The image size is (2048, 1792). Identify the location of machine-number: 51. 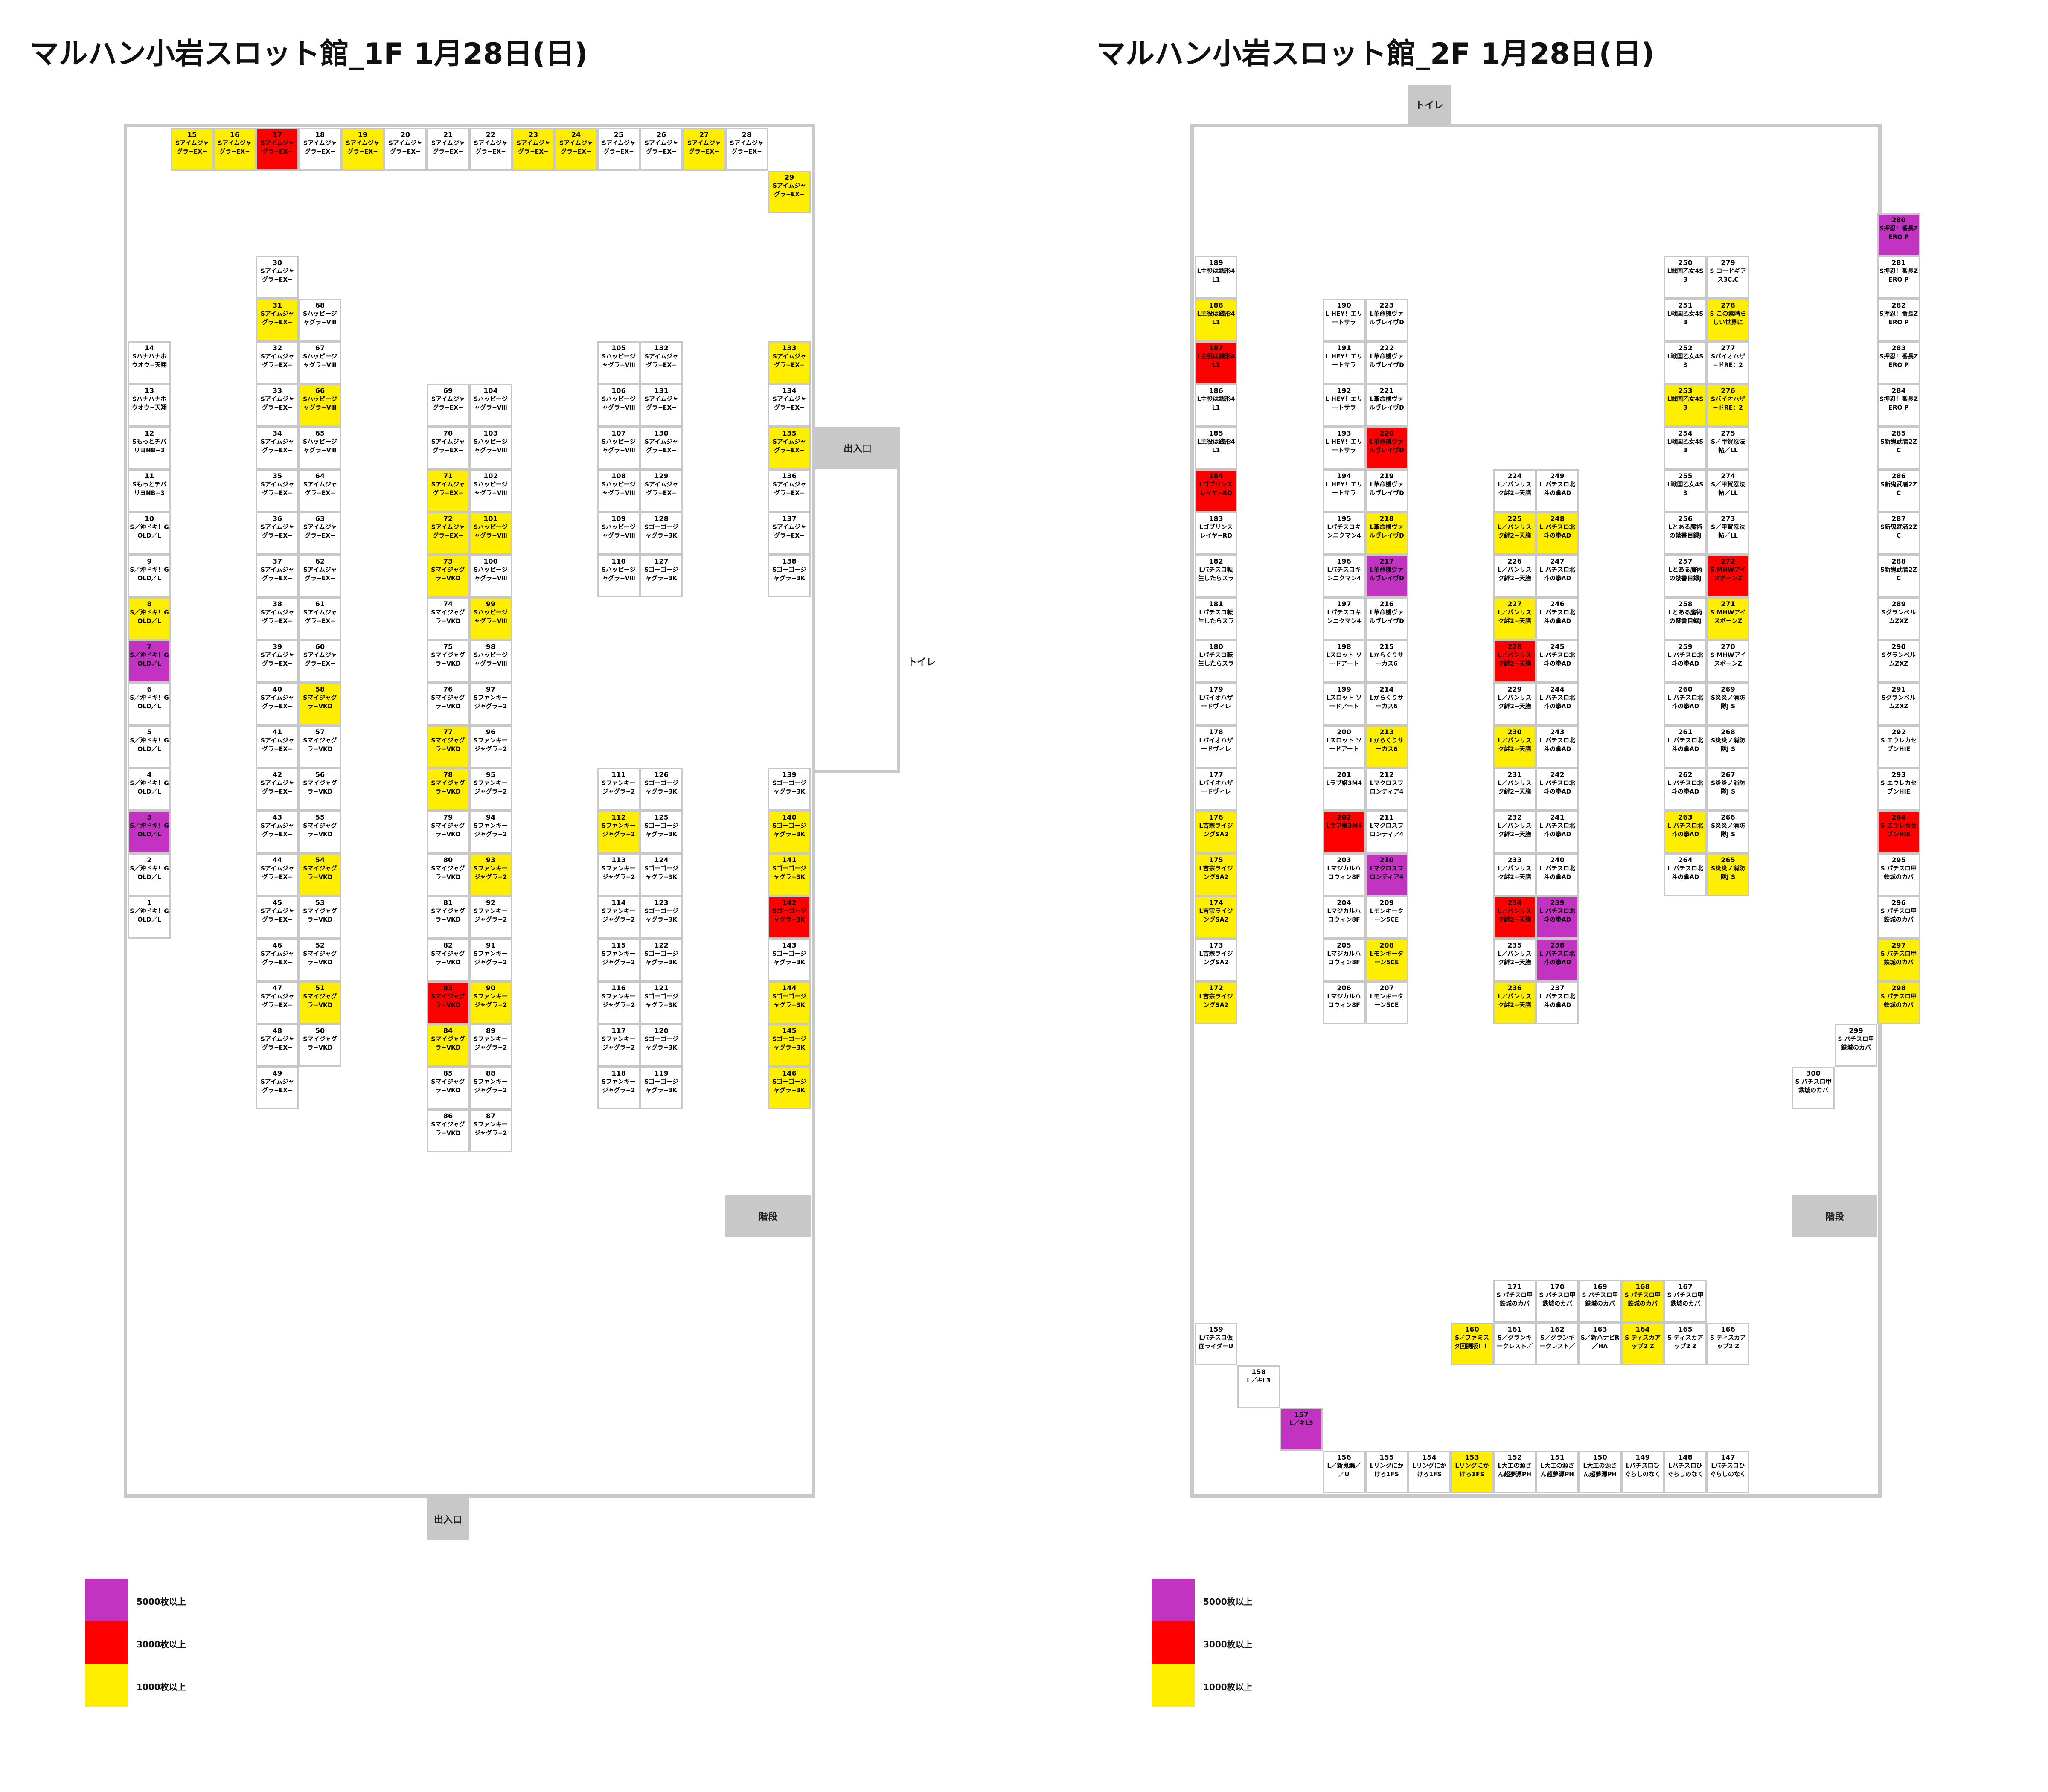
(320, 988).